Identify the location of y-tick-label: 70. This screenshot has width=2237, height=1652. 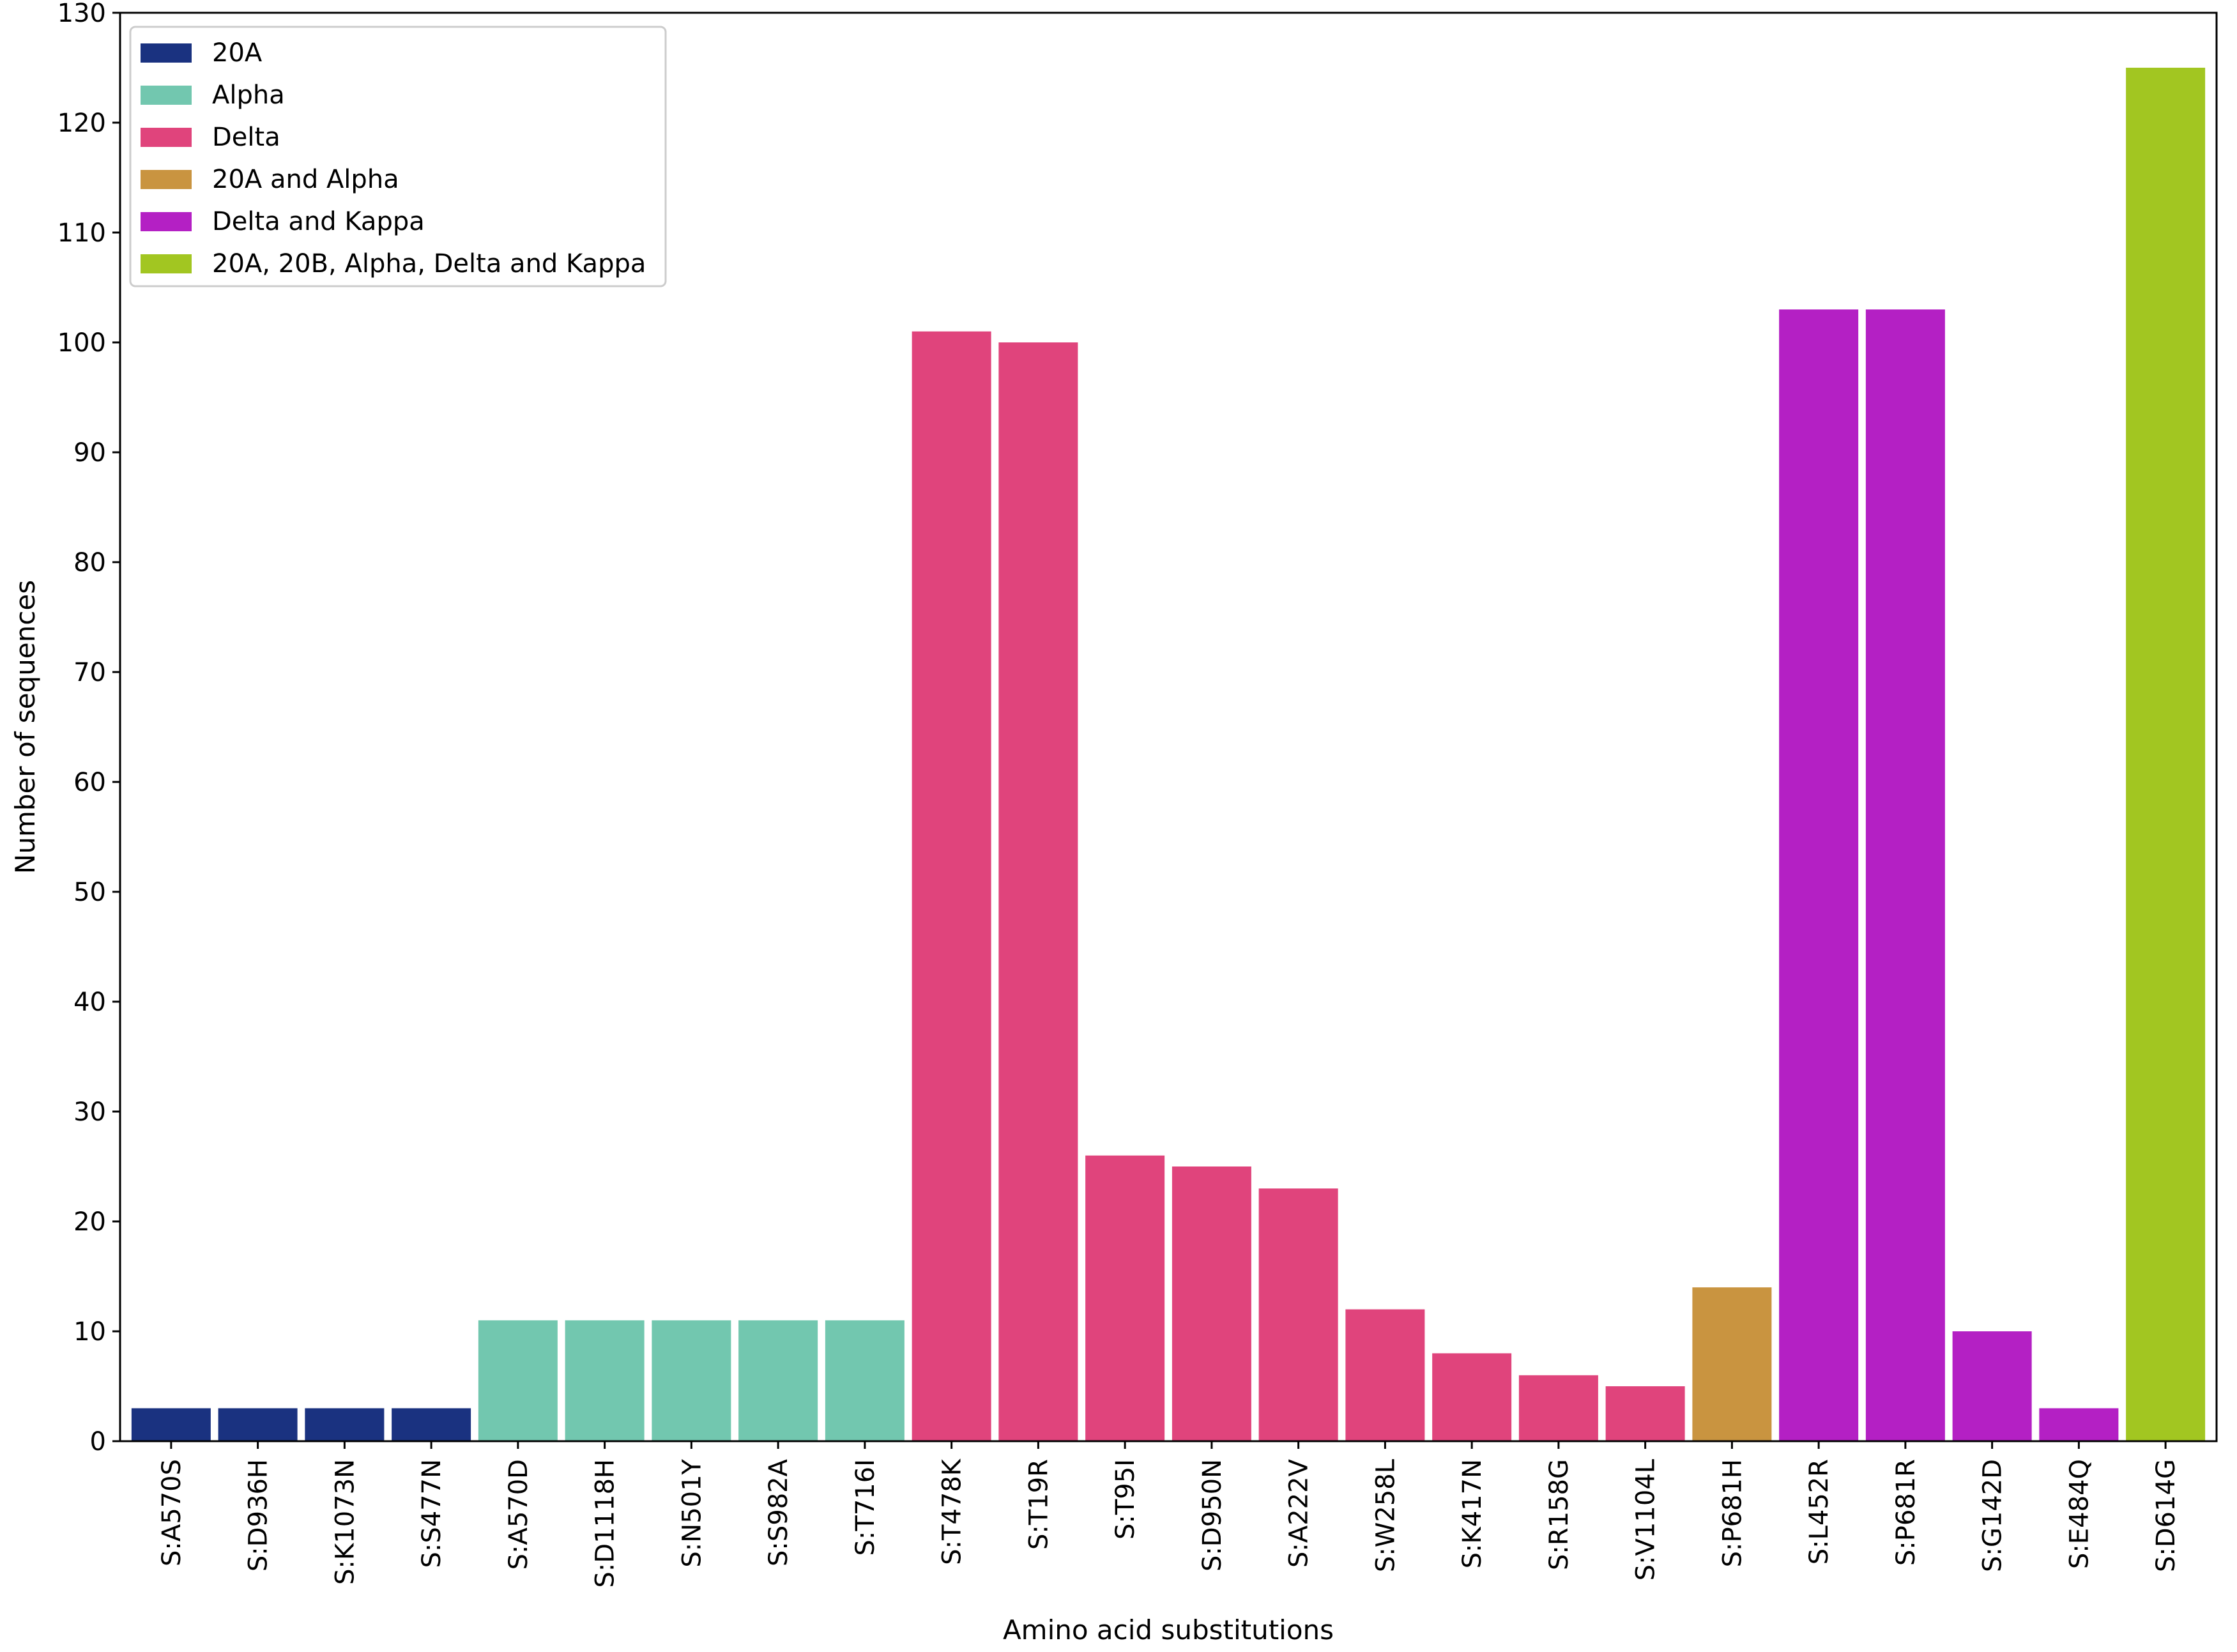
(89, 672).